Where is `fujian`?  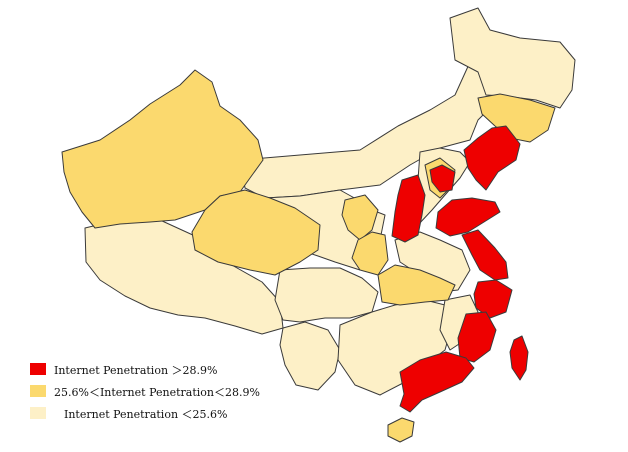 fujian is located at coordinates (477, 337).